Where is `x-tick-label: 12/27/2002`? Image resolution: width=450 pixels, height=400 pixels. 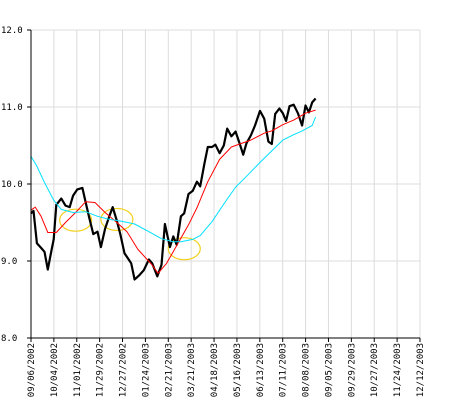
x-tick-label: 12/27/2002 is located at coordinates (124, 370).